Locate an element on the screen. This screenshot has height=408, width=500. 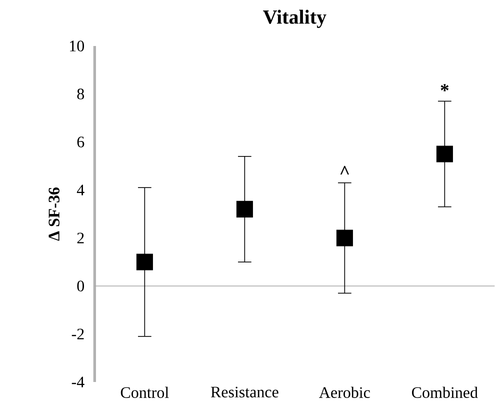
x-tick-label: Control is located at coordinates (144, 392).